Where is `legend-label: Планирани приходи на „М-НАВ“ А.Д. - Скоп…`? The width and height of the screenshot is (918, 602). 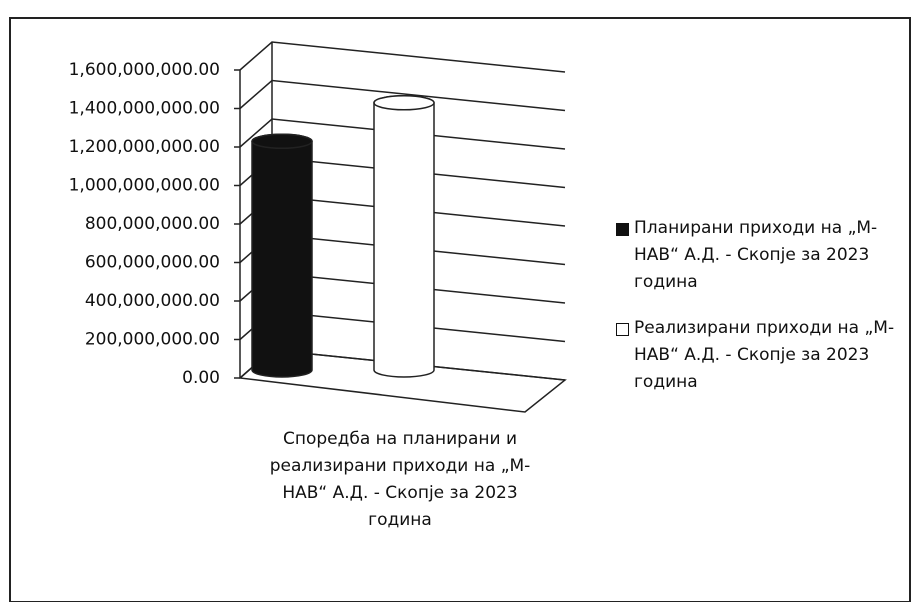 legend-label: Планирани приходи на „М-НАВ“ А.Д. - Скоп… is located at coordinates (756, 255).